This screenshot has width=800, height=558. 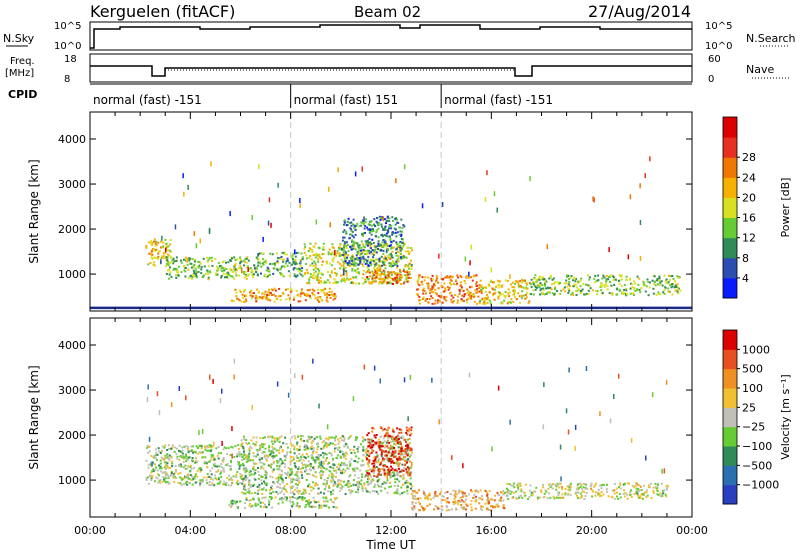 What do you see at coordinates (730, 268) in the screenshot?
I see `colorbar-swatch` at bounding box center [730, 268].